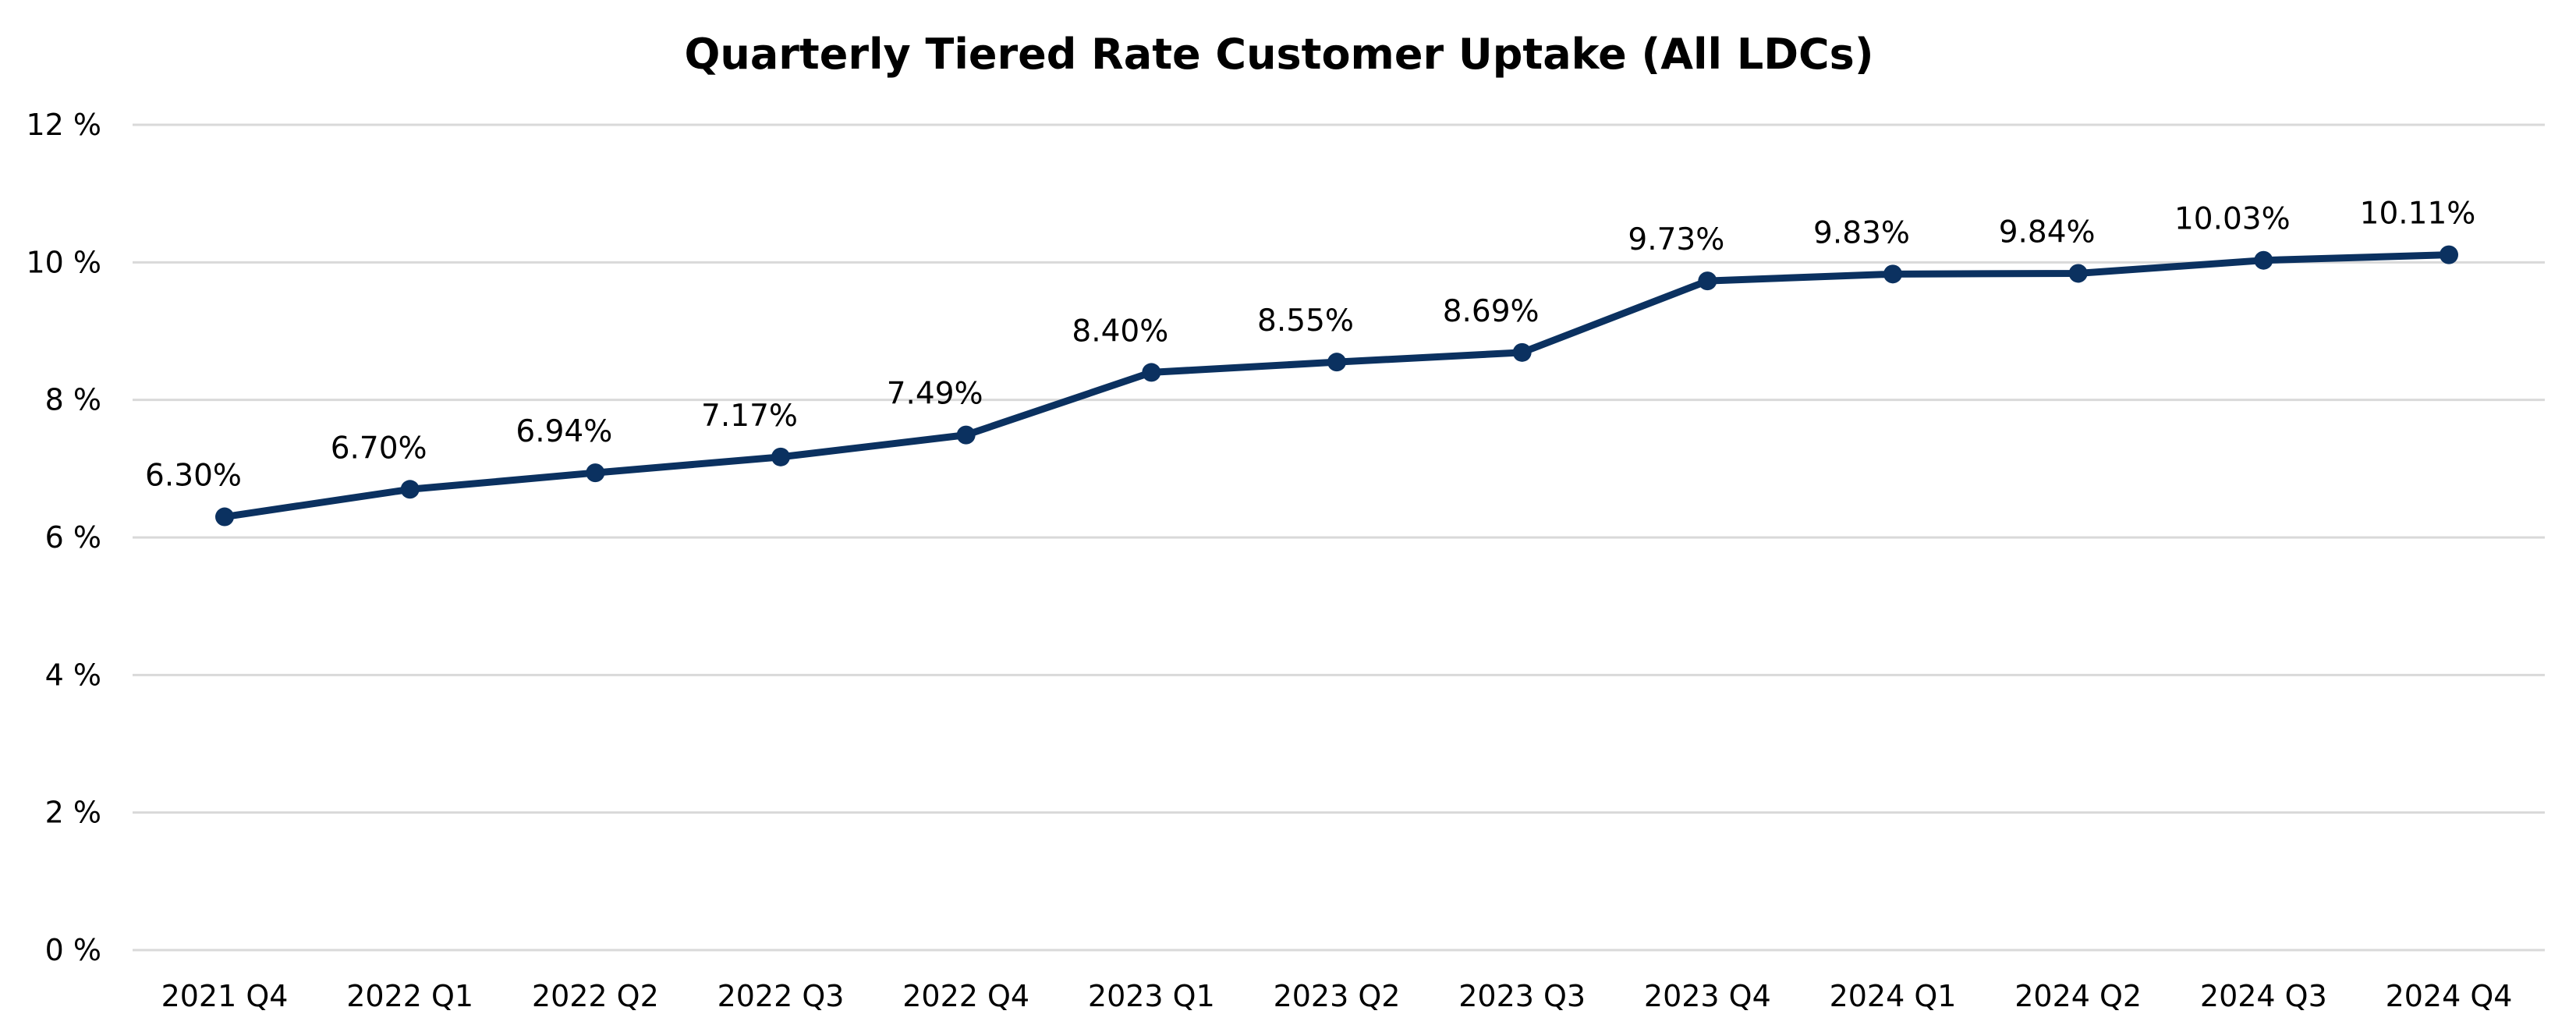 This screenshot has height=1032, width=2576. Describe the element at coordinates (595, 996) in the screenshot. I see `x-tick-label: 2022 Q2` at that location.